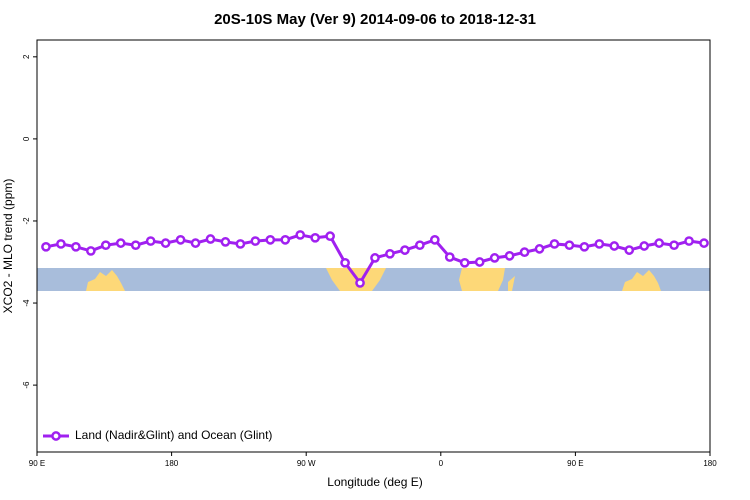 Image resolution: width=750 pixels, height=500 pixels. I want to click on map-strip, so click(373, 279).